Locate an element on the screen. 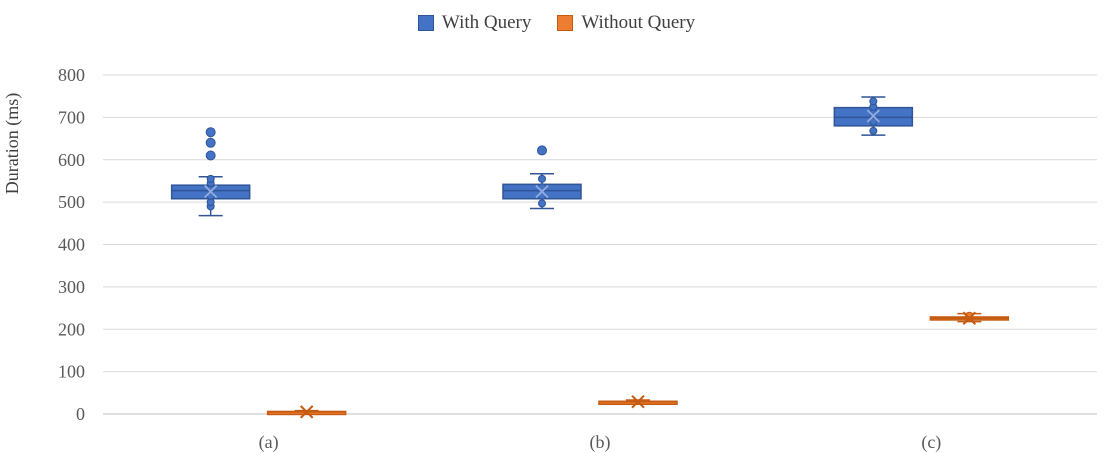  y-tick-label: 700 is located at coordinates (71, 117).